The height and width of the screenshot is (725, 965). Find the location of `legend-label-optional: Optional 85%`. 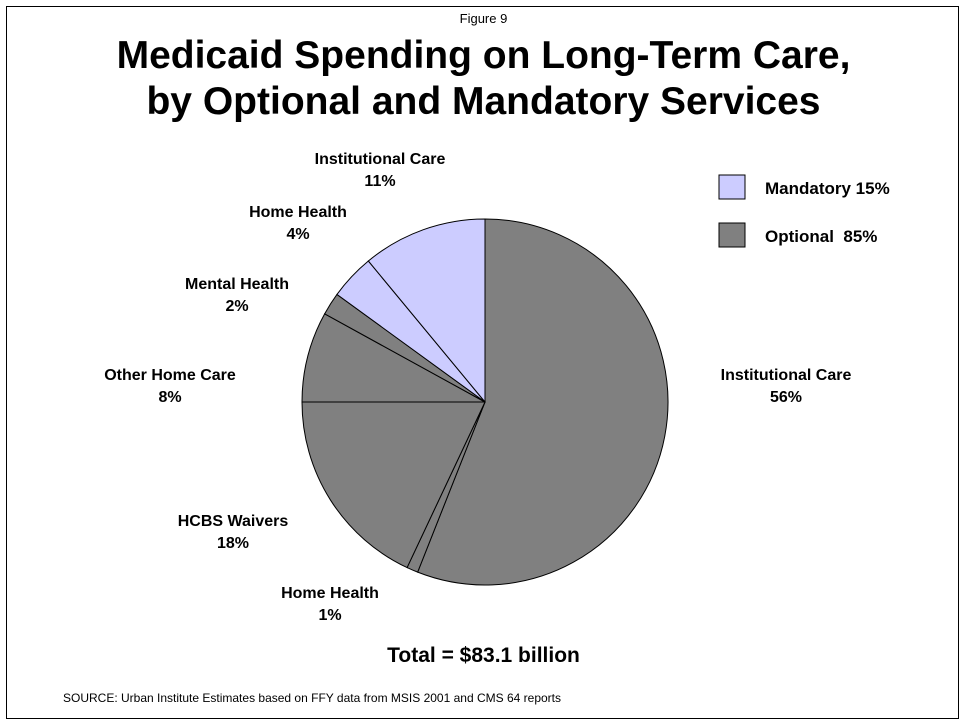

legend-label-optional: Optional 85% is located at coordinates (821, 236).